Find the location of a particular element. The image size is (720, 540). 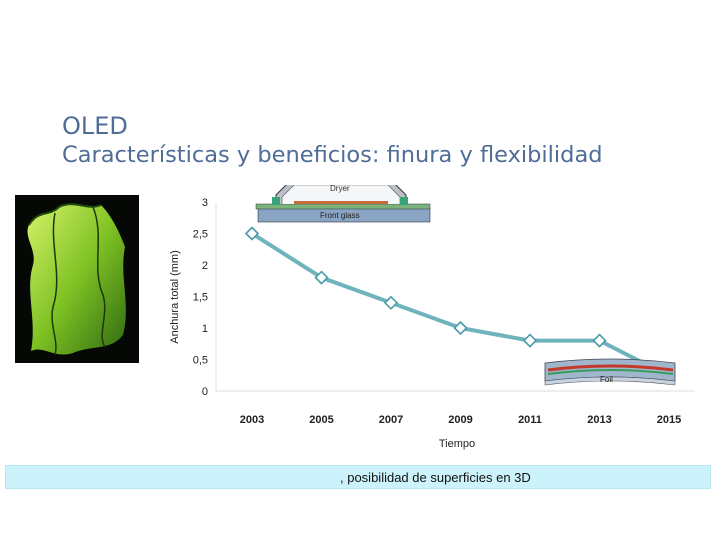

y-axis-label: Anchura total (mm) is located at coordinates (175, 297).